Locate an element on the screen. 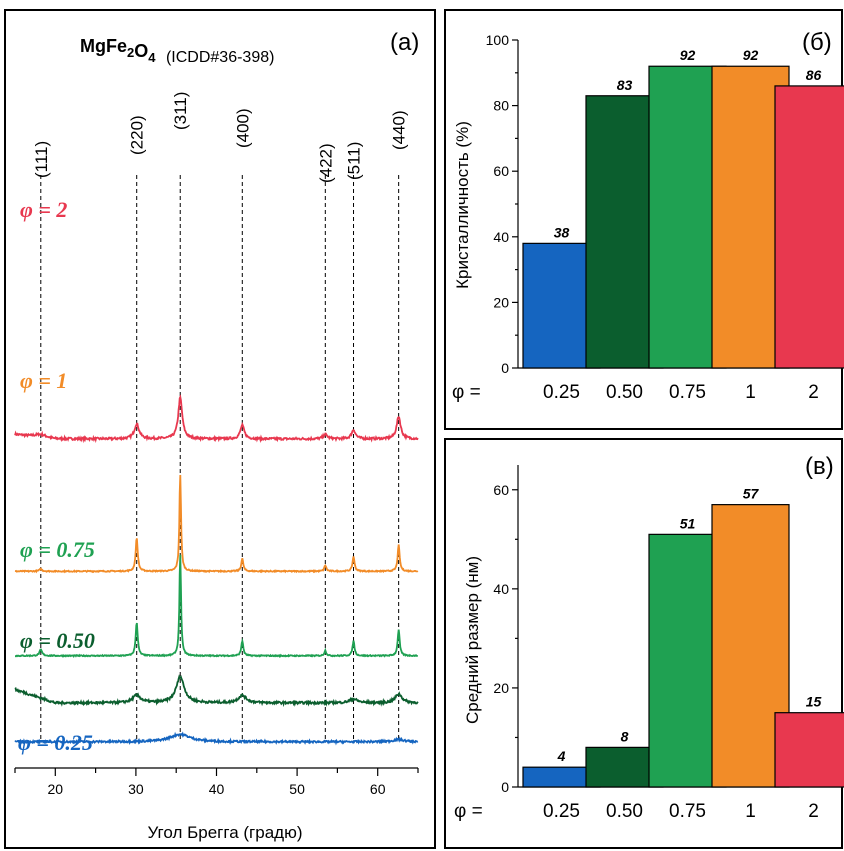 The height and width of the screenshot is (851, 844). bar-value-label: 38 is located at coordinates (562, 232).